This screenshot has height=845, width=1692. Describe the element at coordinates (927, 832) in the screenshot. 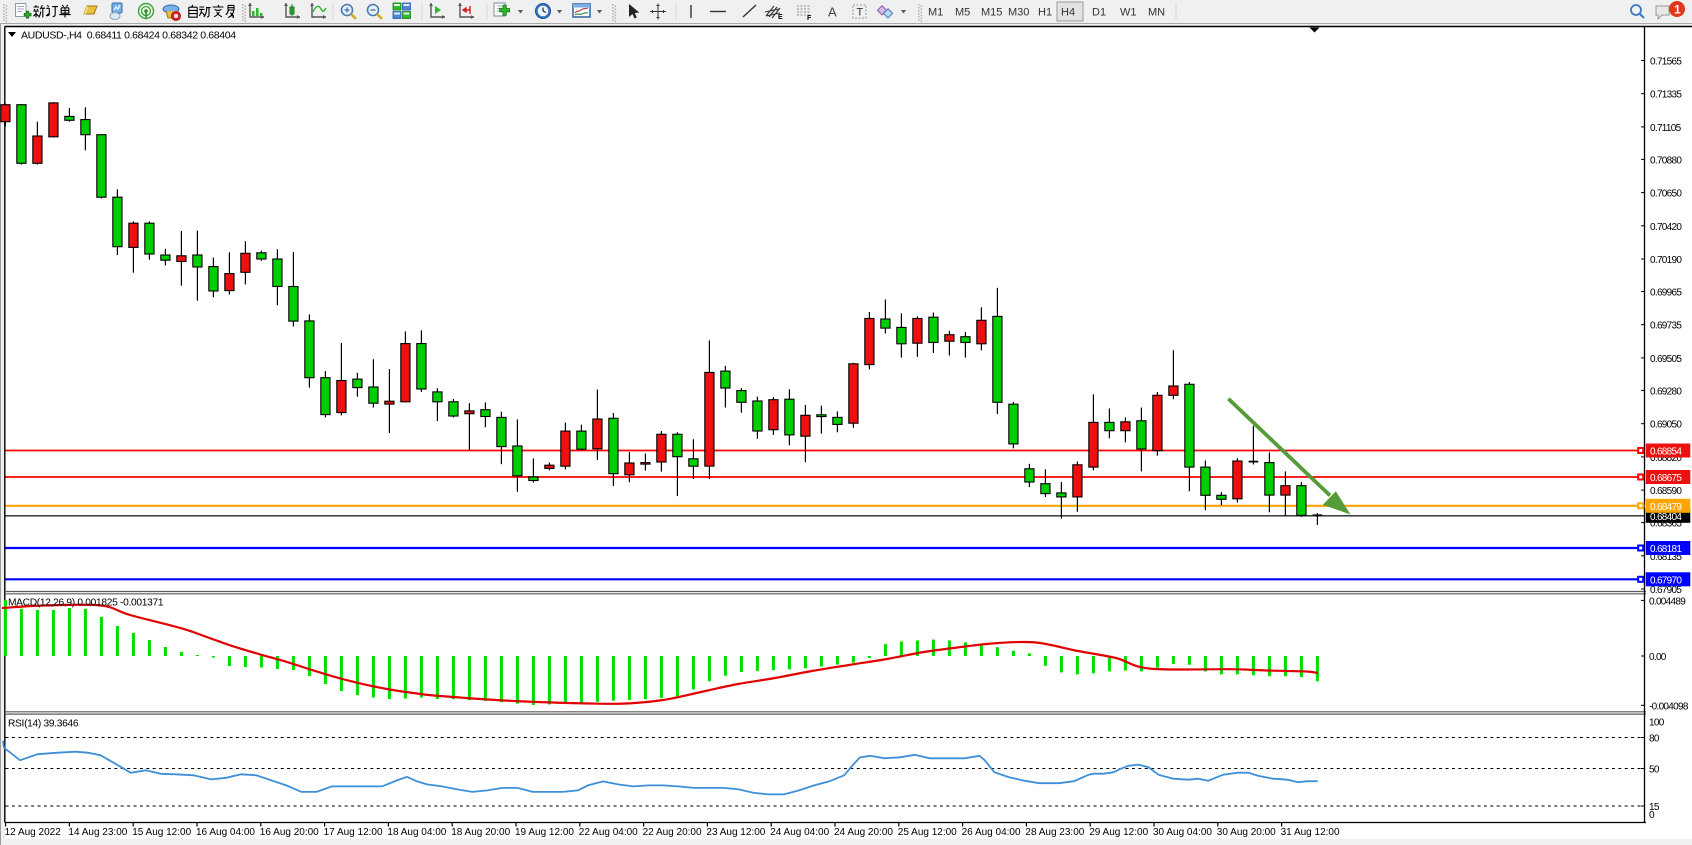

I see `svg-text: 25 Aug 12:00` at that location.